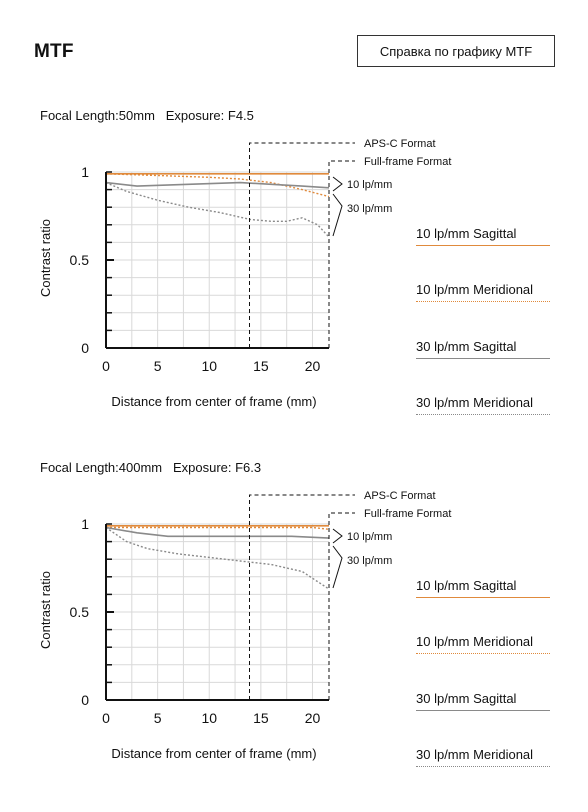 This screenshot has width=588, height=812. Describe the element at coordinates (54, 51) in the screenshot. I see `page-title: MTF` at that location.